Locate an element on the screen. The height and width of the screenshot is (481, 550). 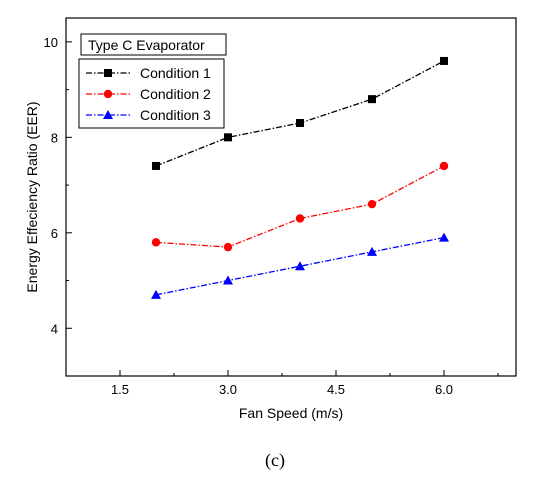
legend-label: Condition 1 is located at coordinates (175, 73).